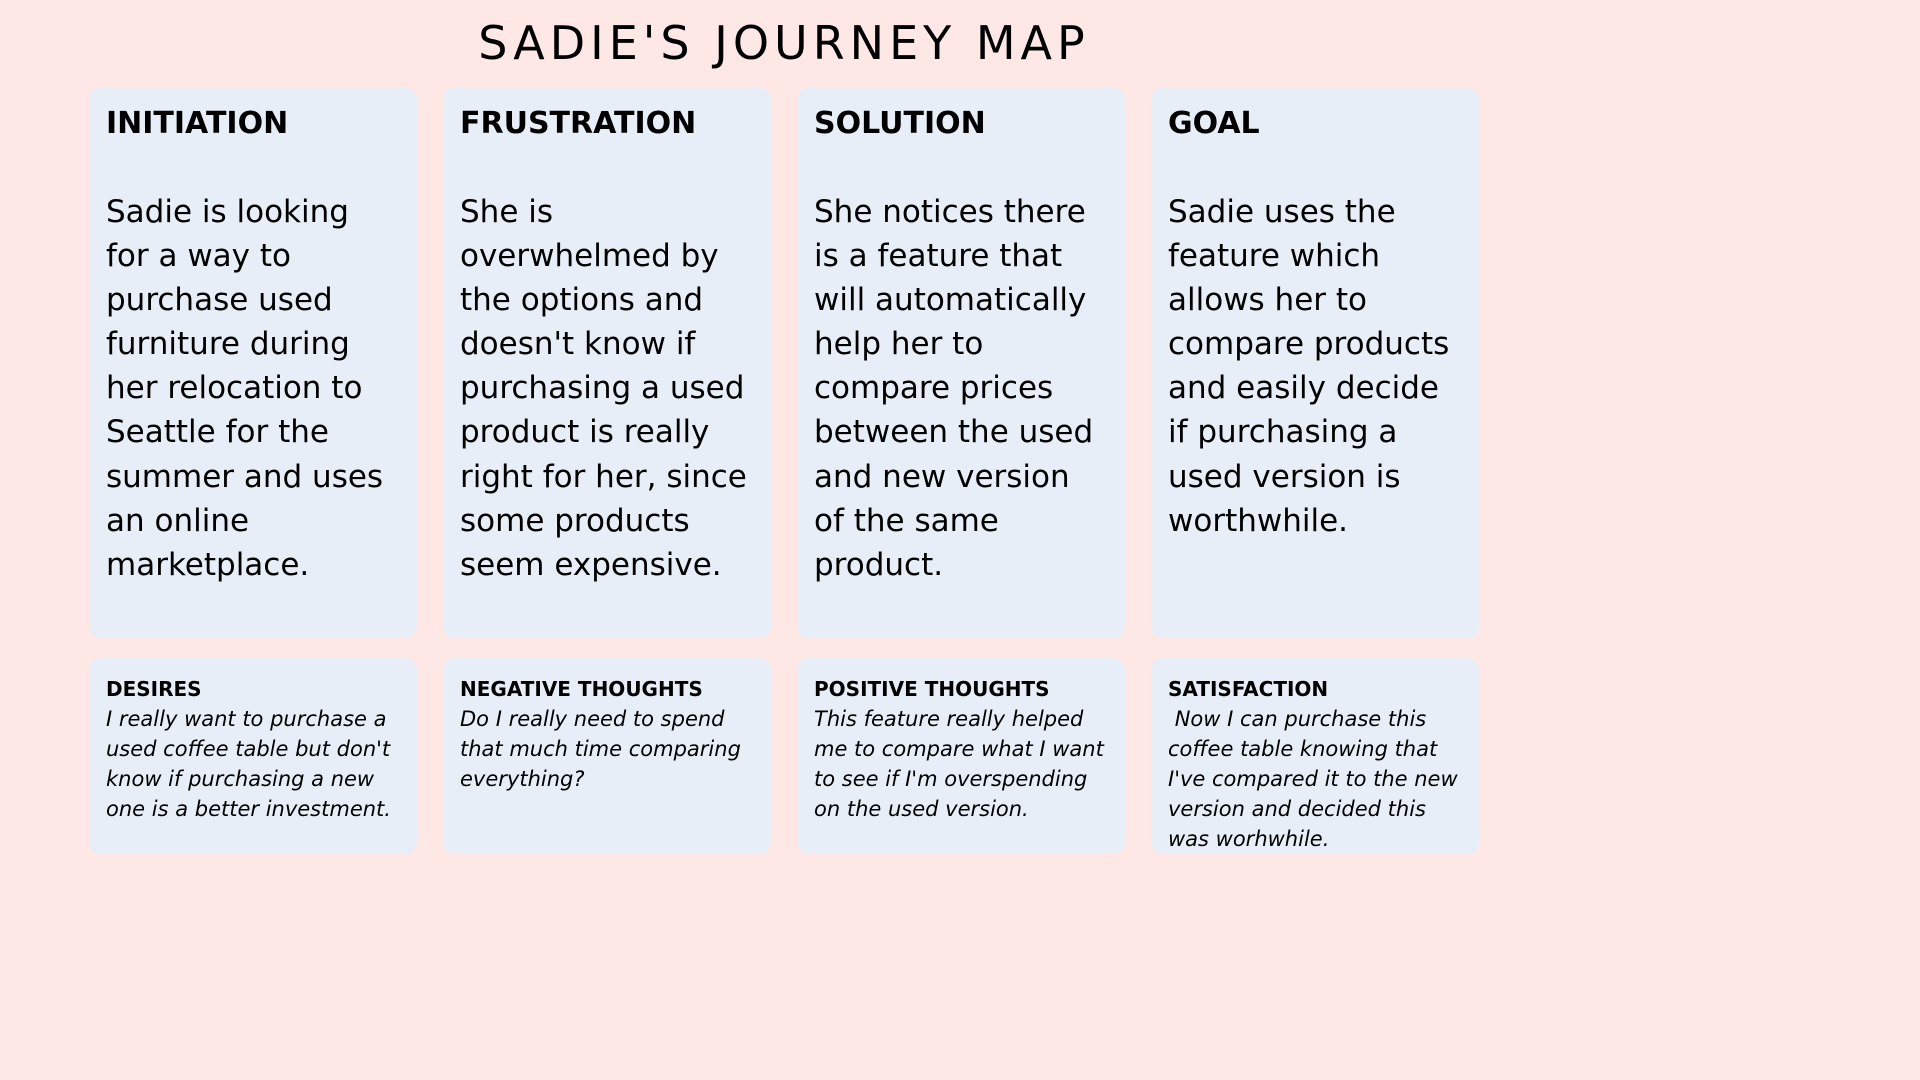 The image size is (1920, 1080). What do you see at coordinates (197, 123) in the screenshot?
I see `stage-heading: INITIATION` at bounding box center [197, 123].